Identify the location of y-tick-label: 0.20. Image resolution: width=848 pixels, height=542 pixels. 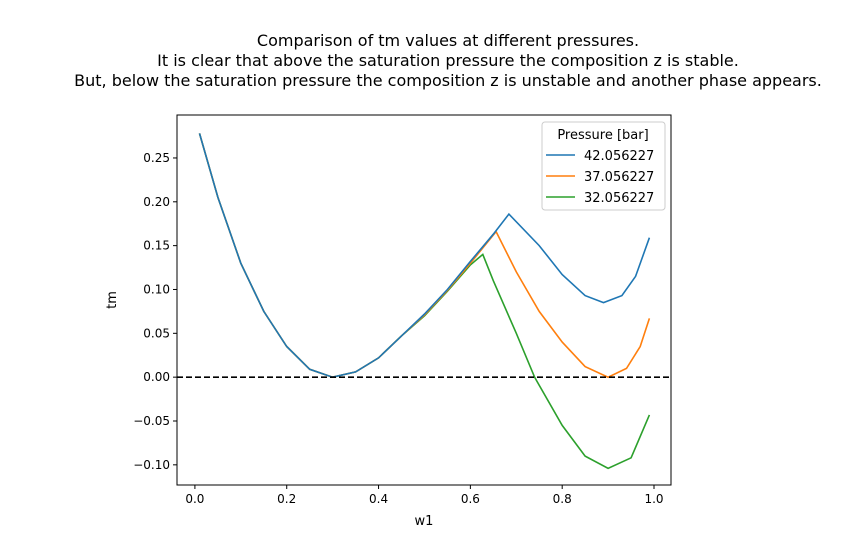
(156, 202).